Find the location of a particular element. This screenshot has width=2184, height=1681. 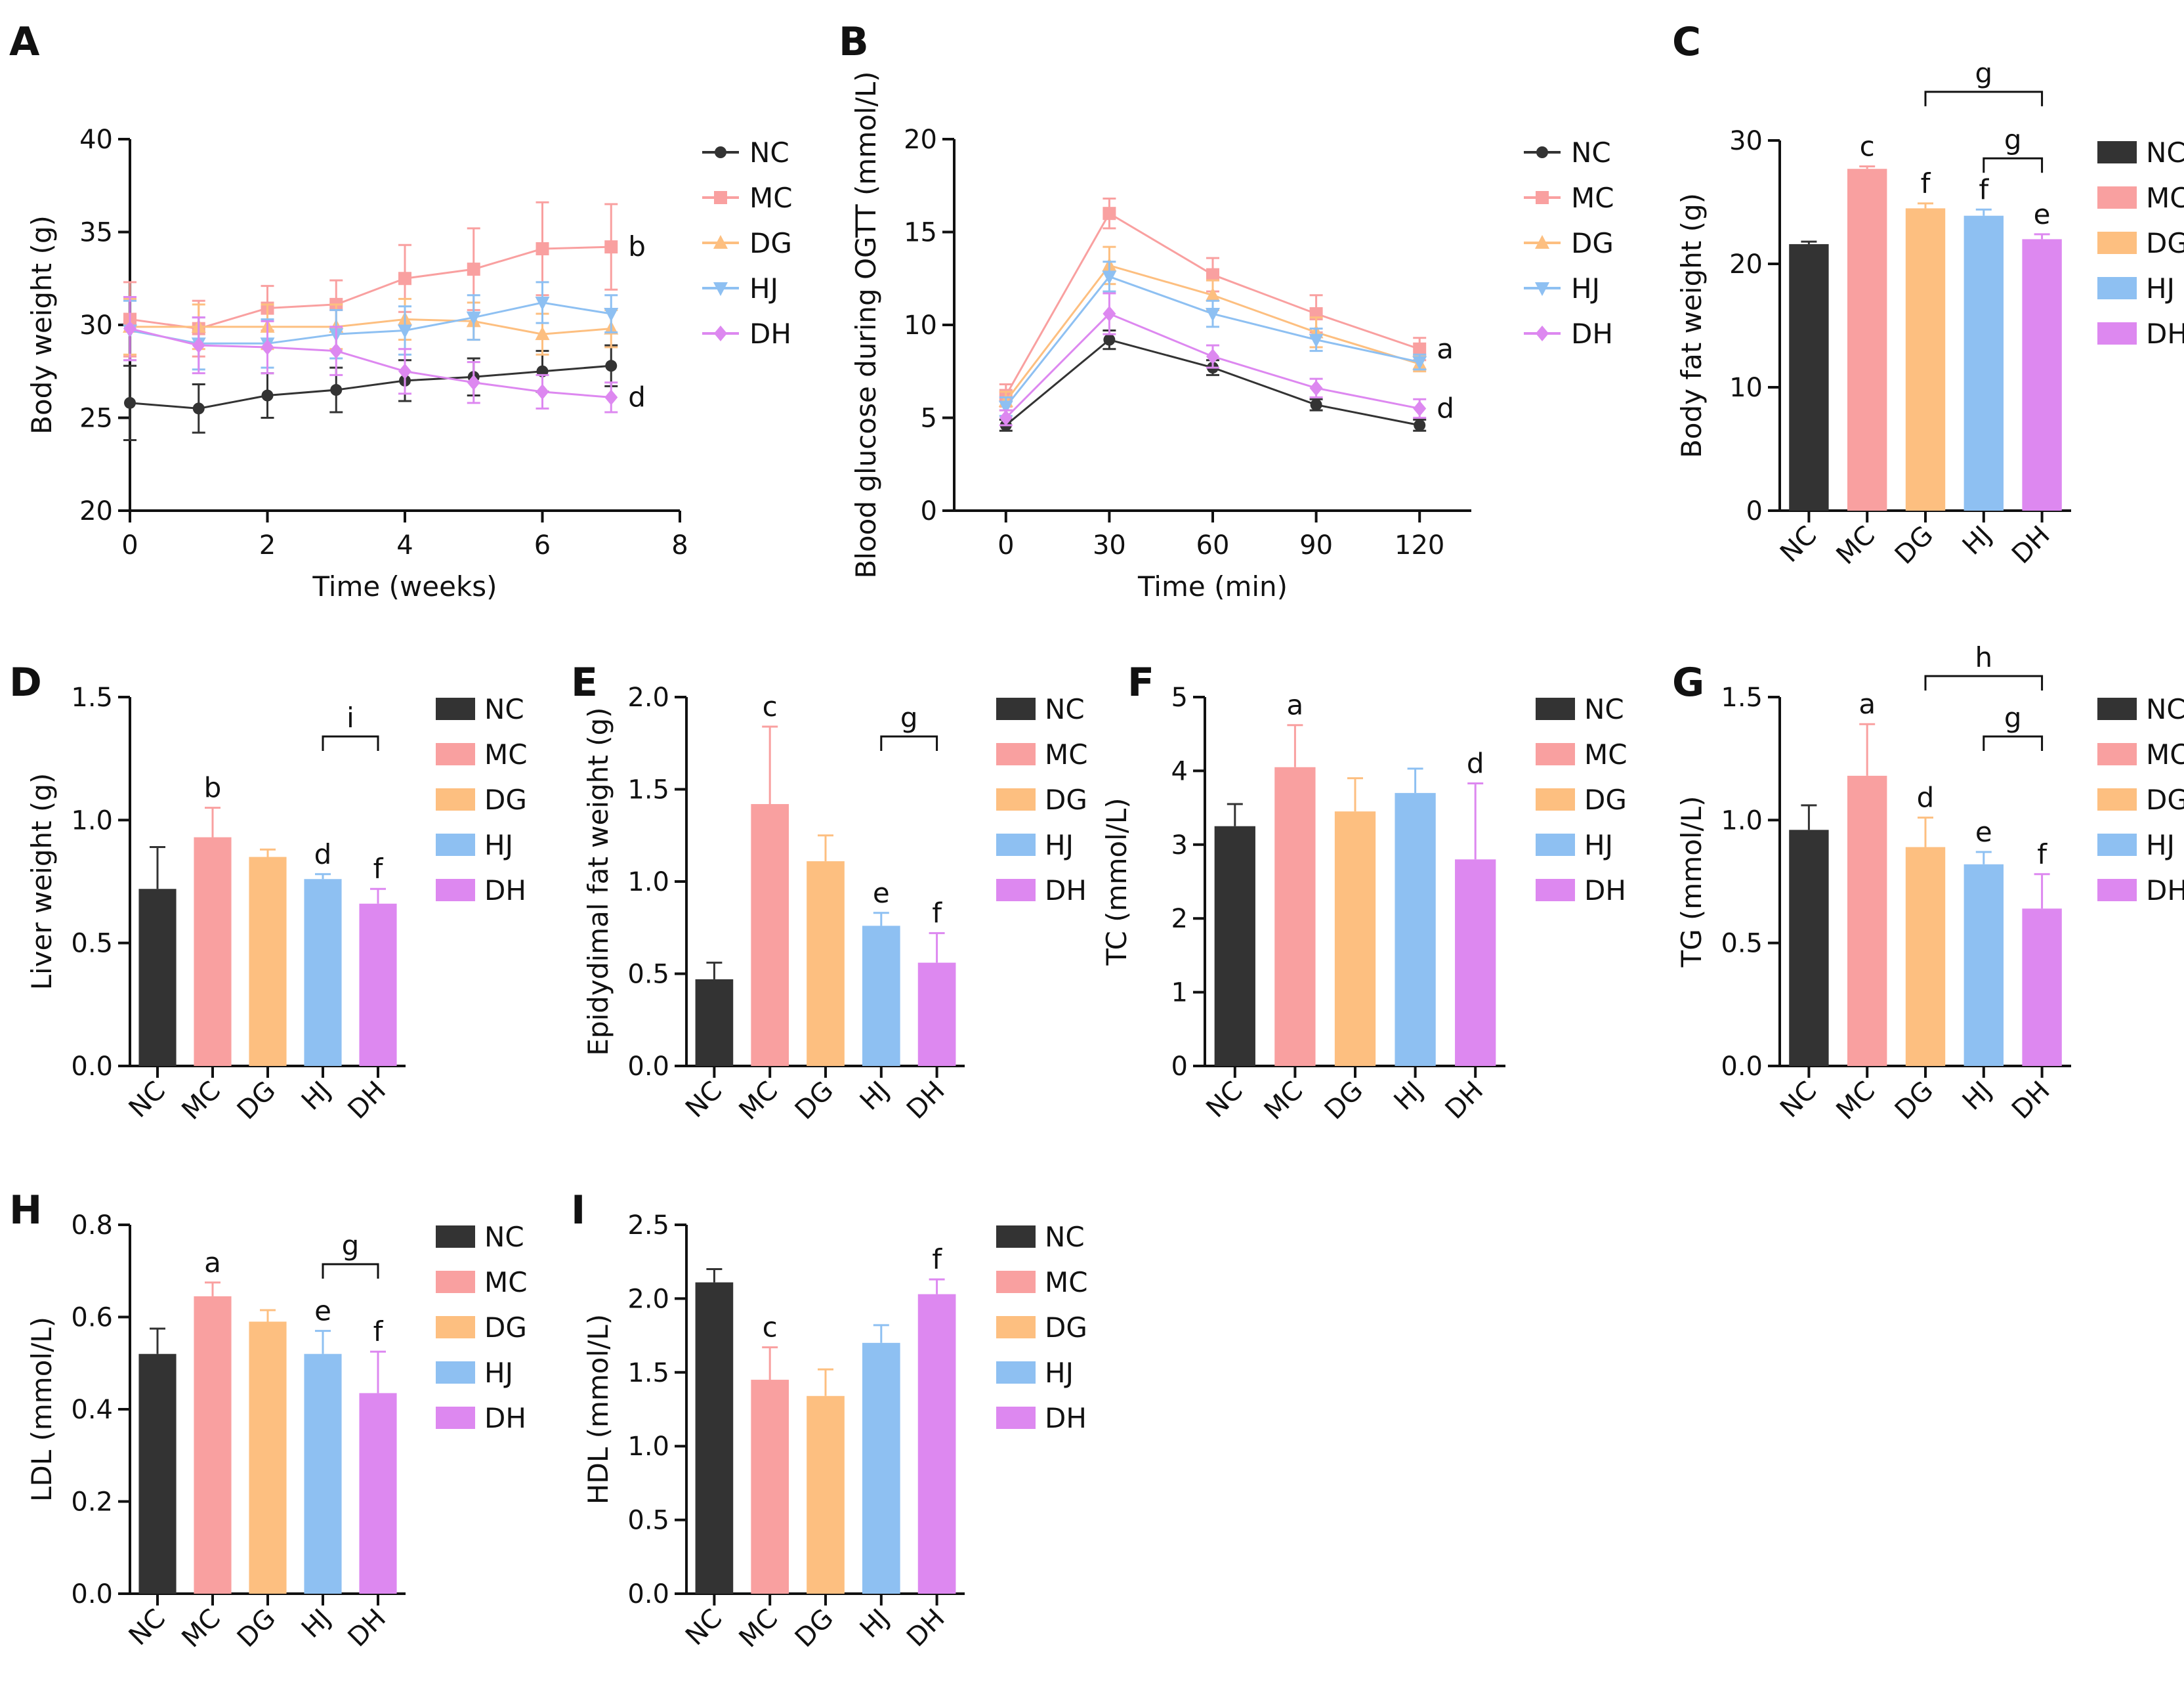

x-tick-label: NC is located at coordinates (704, 1100).